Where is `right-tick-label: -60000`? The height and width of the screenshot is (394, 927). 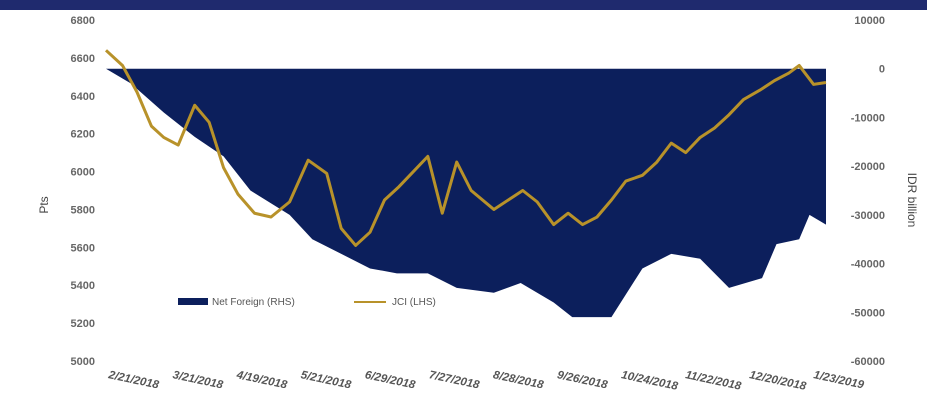
right-tick-label: -60000 is located at coordinates (868, 362).